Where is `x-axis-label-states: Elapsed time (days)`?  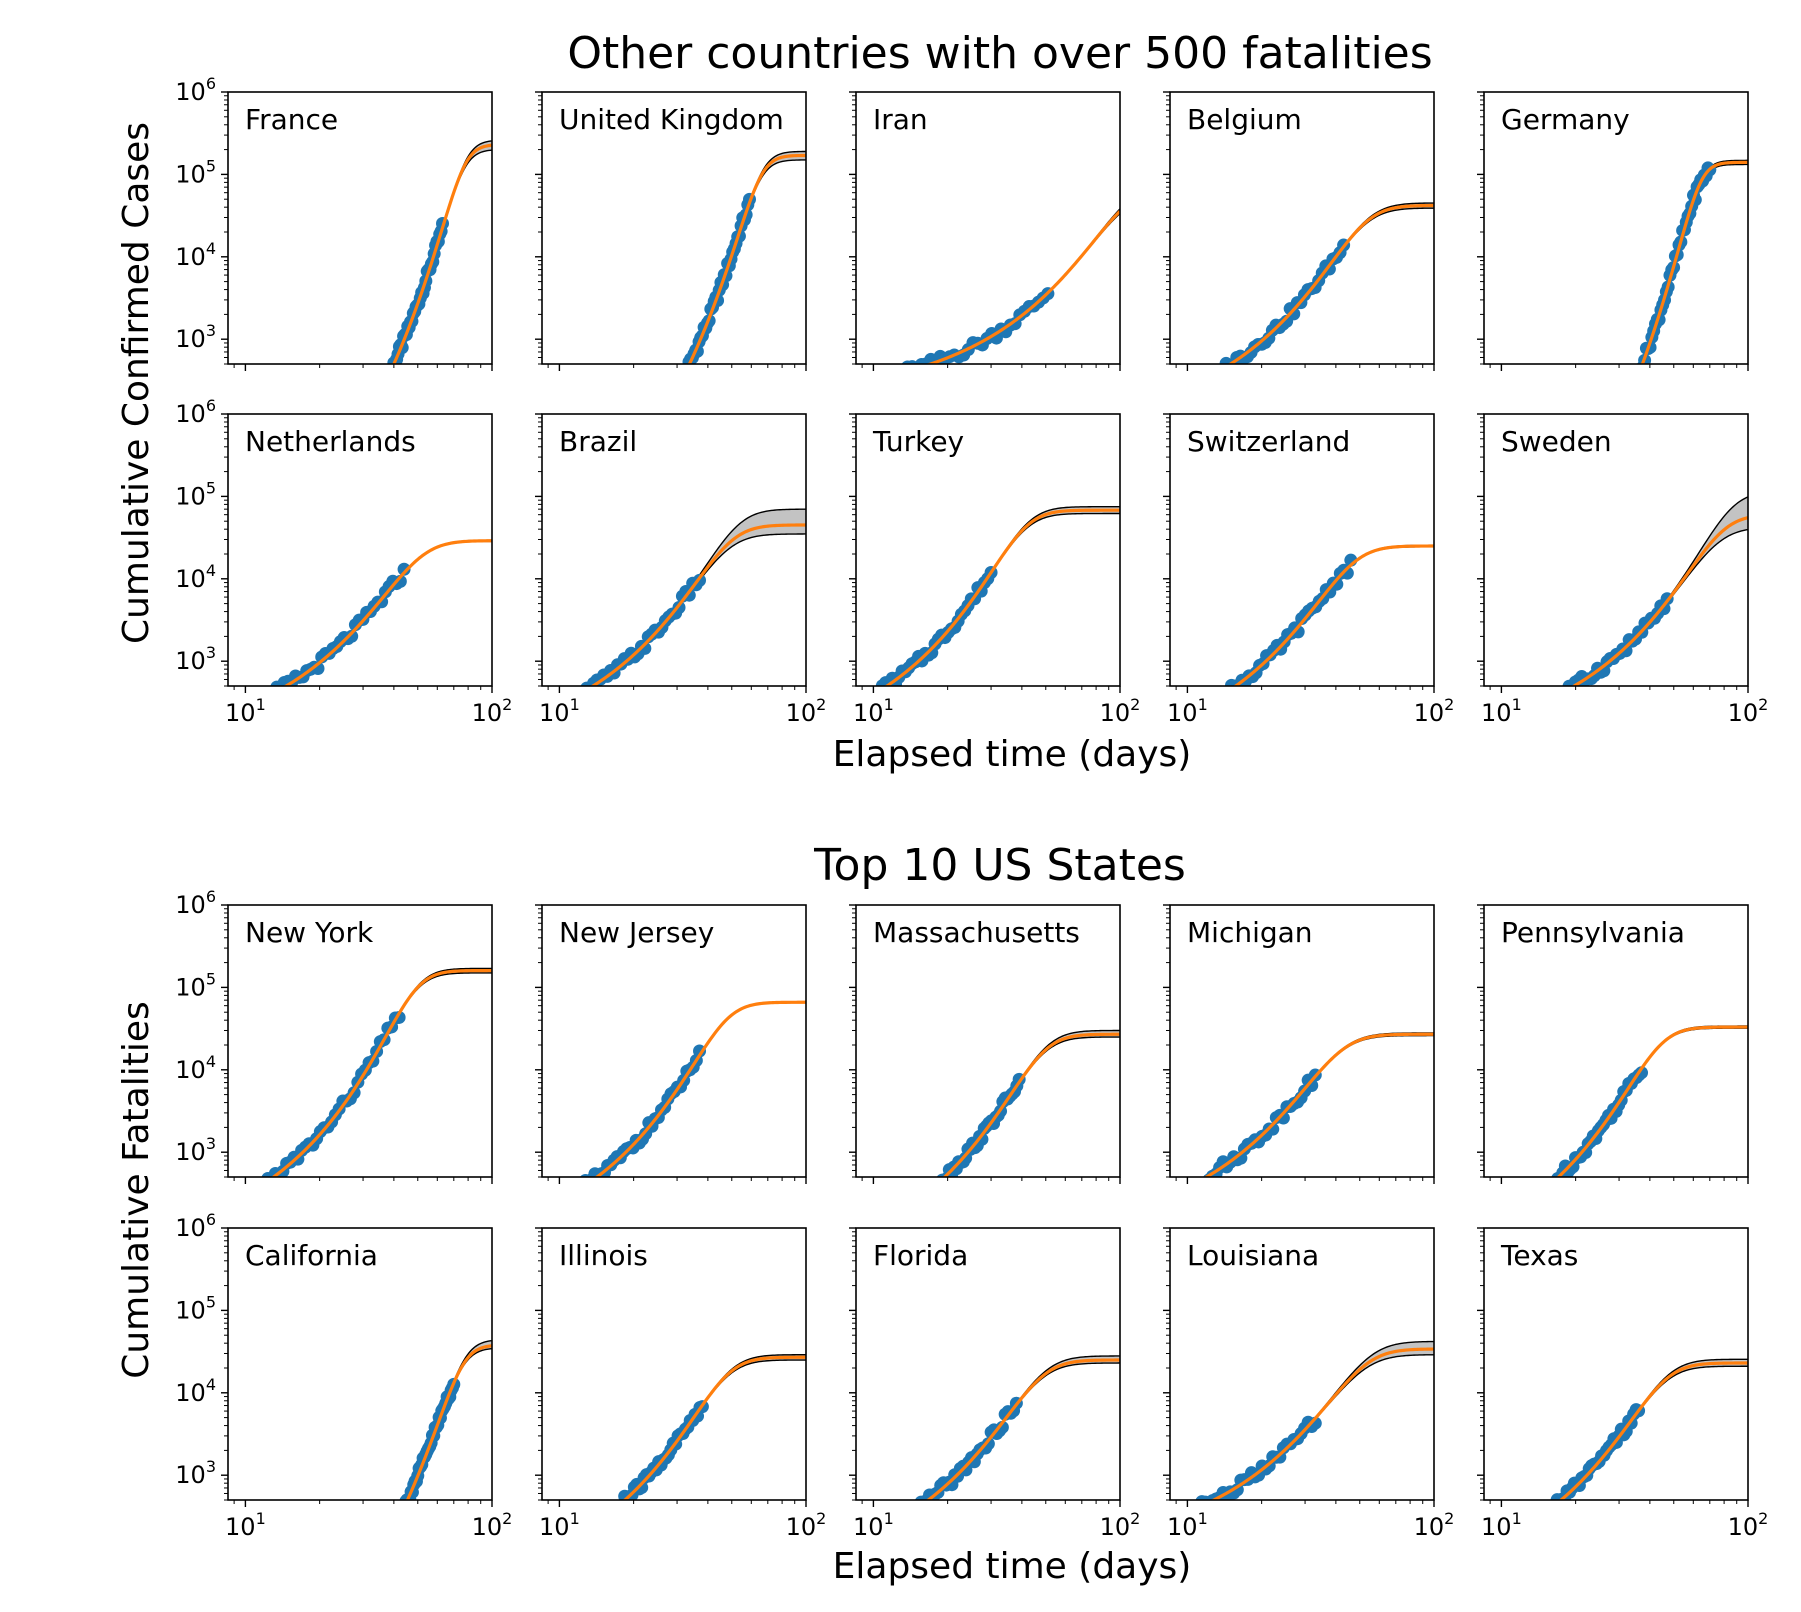 x-axis-label-states: Elapsed time (days) is located at coordinates (1012, 1566).